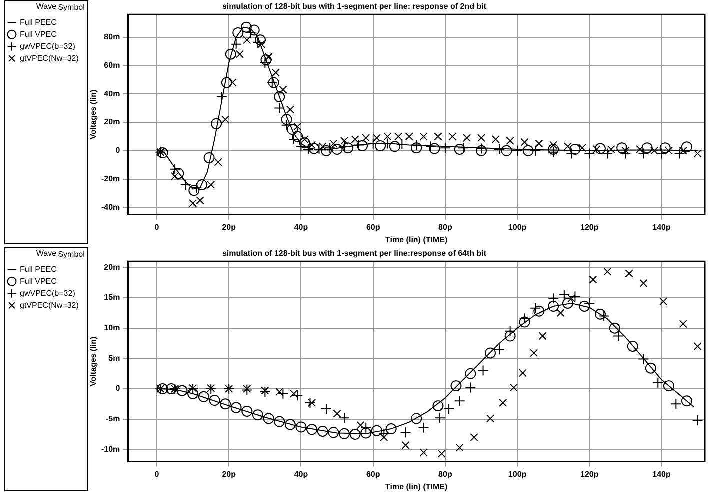  Describe the element at coordinates (114, 358) in the screenshot. I see `y-tick-label: 5m` at that location.